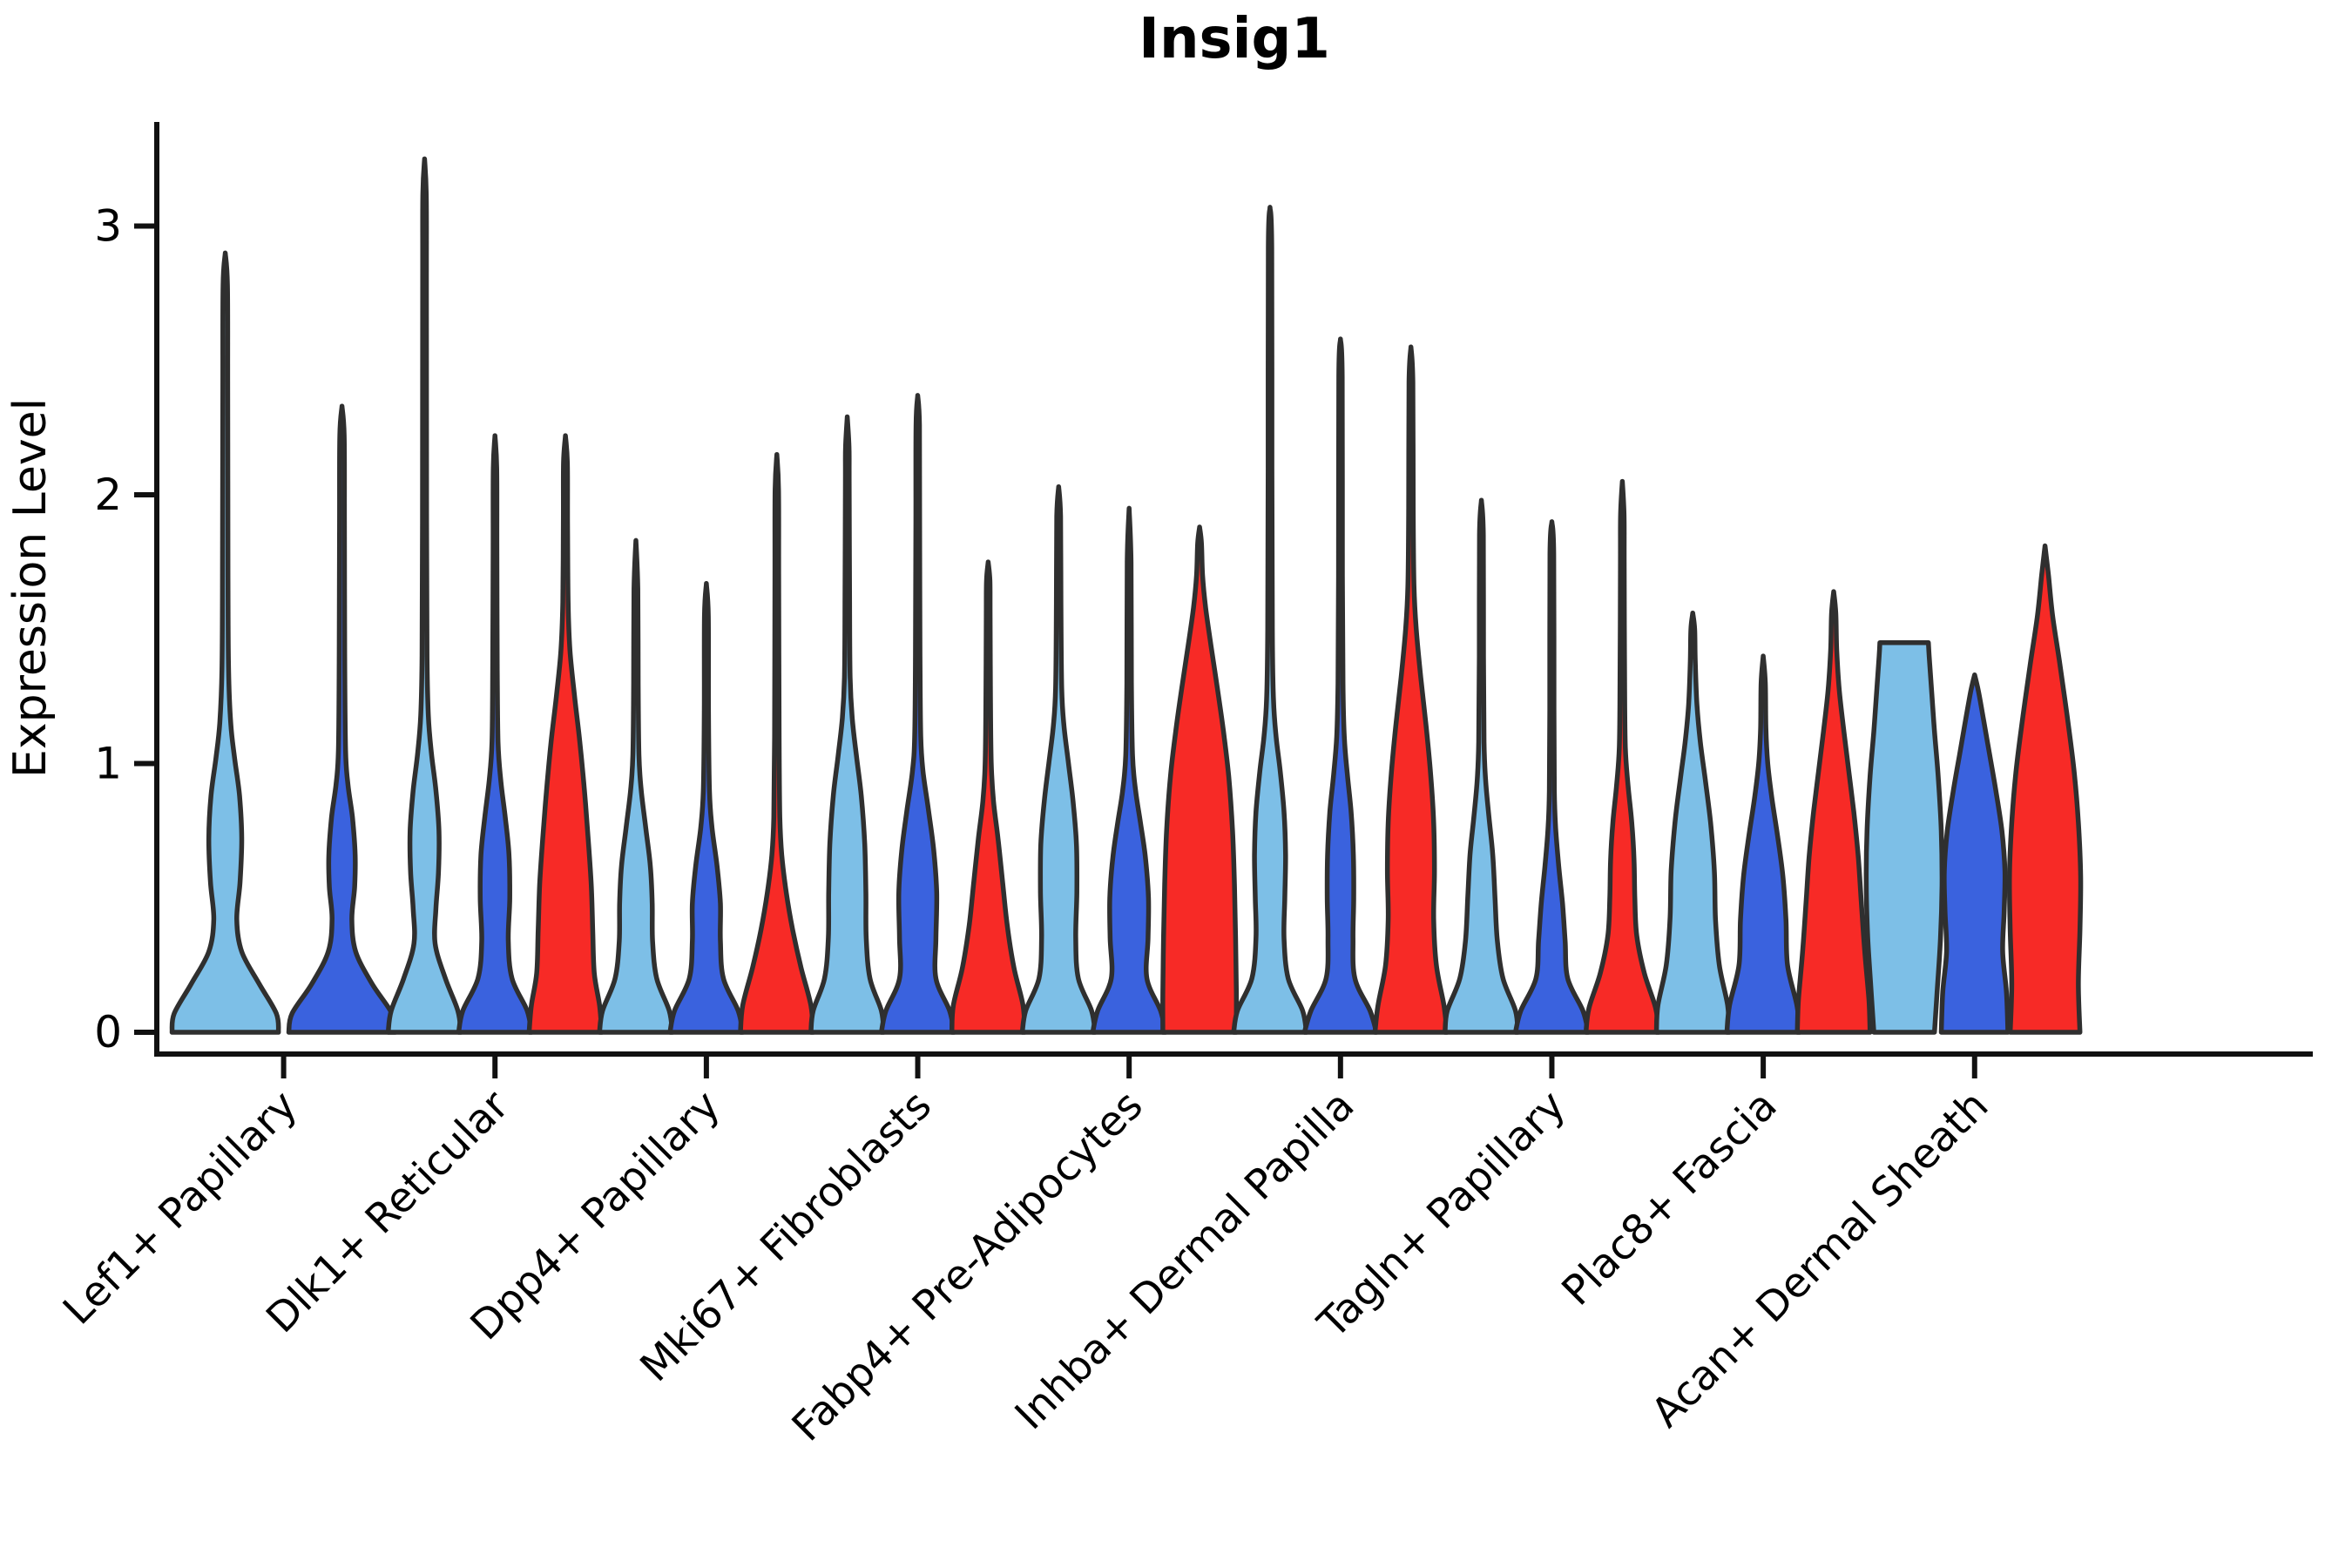  What do you see at coordinates (225, 642) in the screenshot?
I see `violin-Lef1+ Papillary-split-light-blue` at bounding box center [225, 642].